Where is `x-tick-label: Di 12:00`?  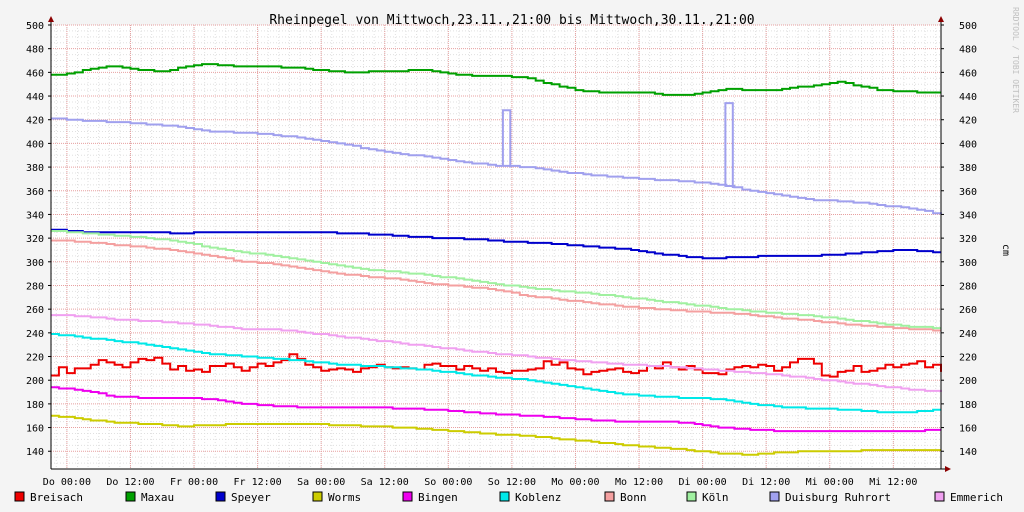 x-tick-label: Di 12:00 is located at coordinates (766, 482).